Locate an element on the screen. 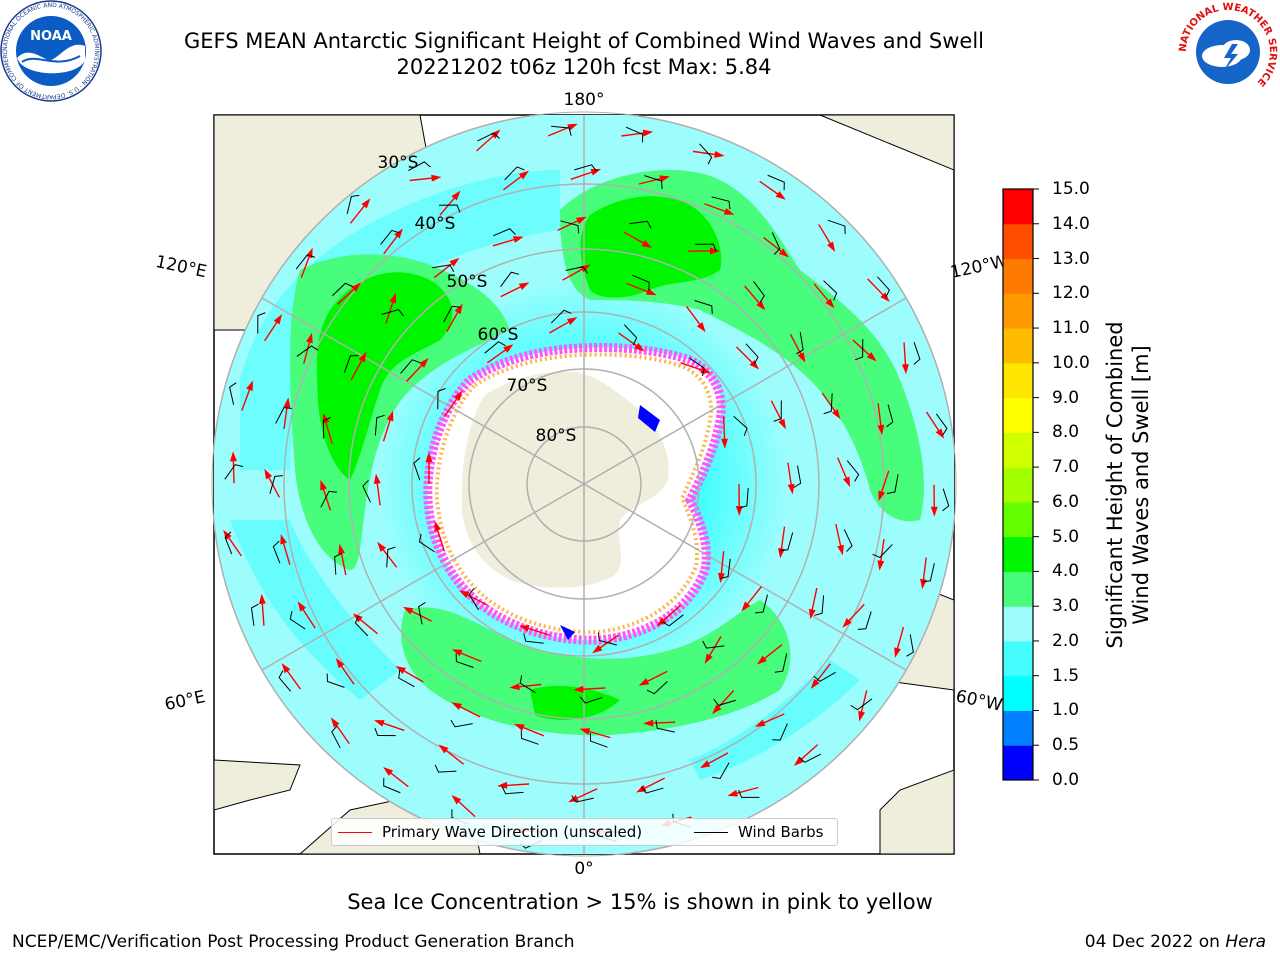  colorbar-tick-label: 0.5 is located at coordinates (1066, 745).